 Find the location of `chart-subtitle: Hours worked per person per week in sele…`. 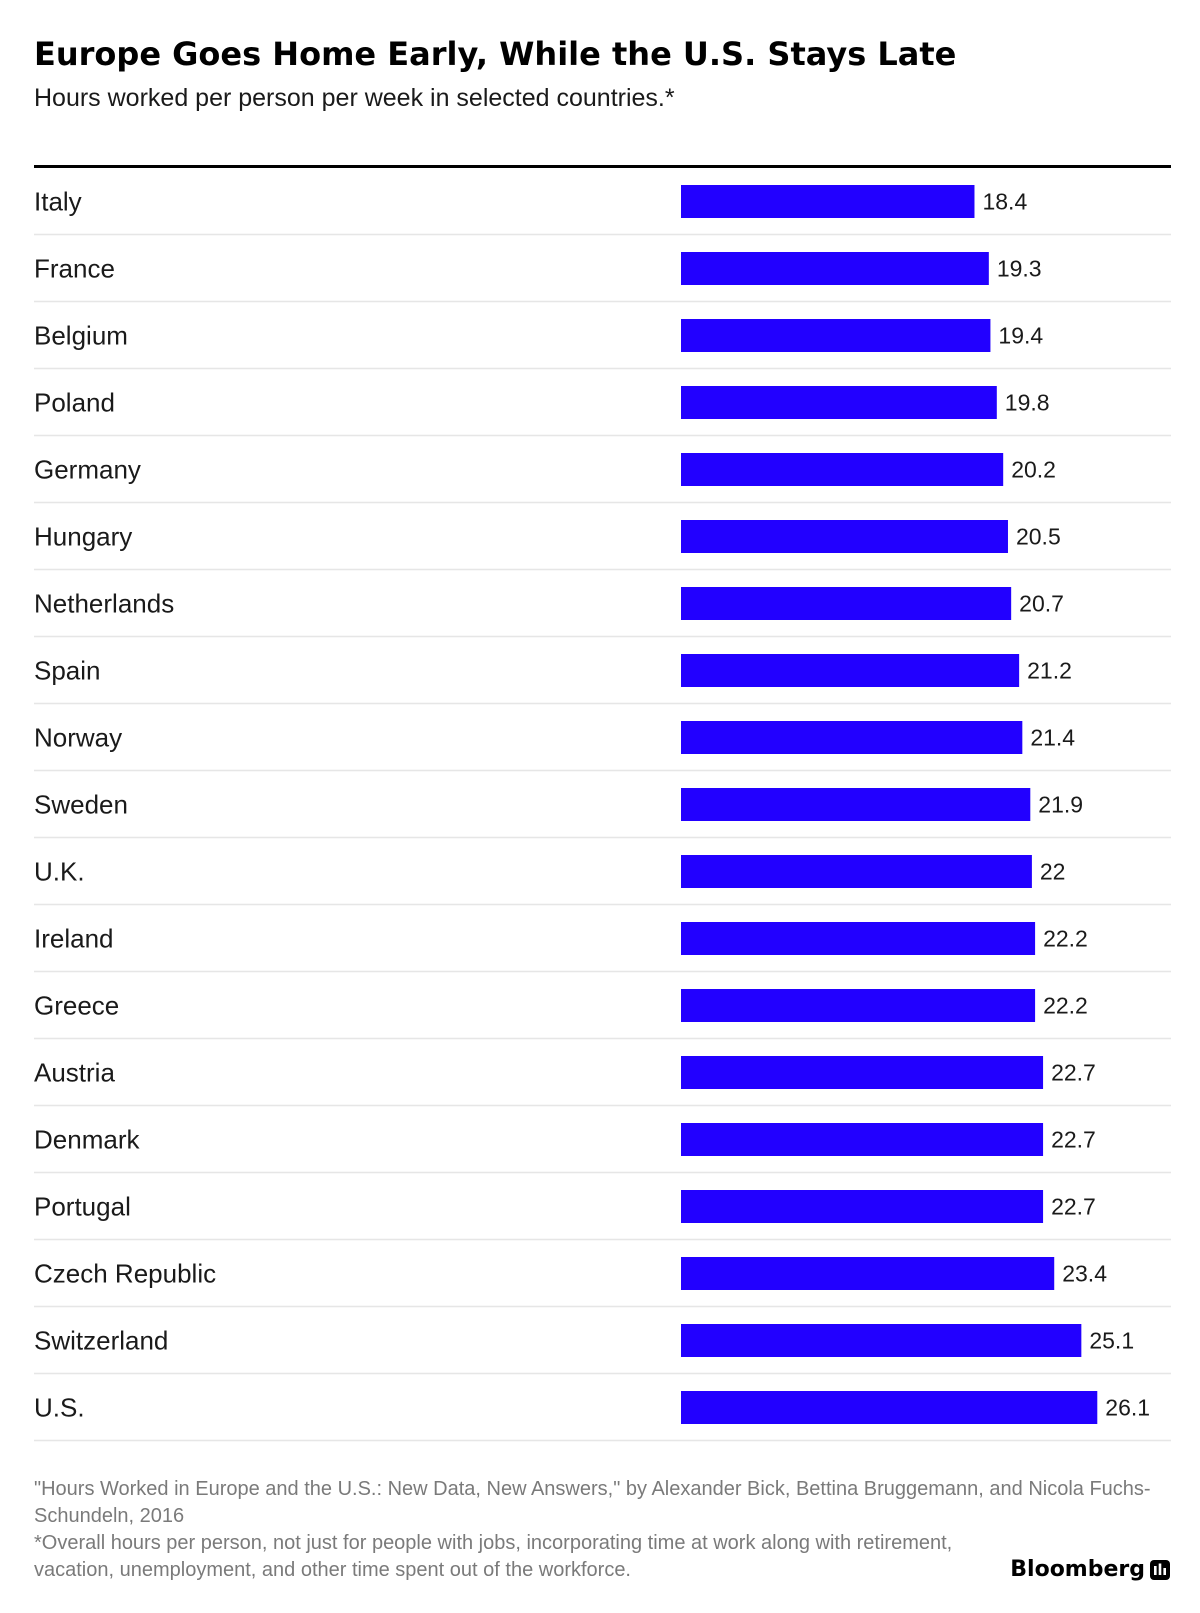

chart-subtitle: Hours worked per person per week in sele… is located at coordinates (354, 98).